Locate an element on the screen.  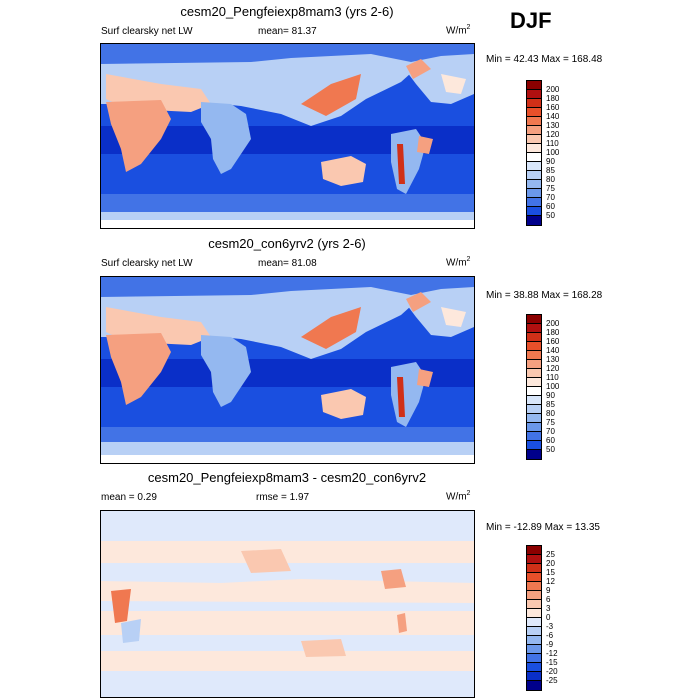
colorbar-3-tick-label: 25 is located at coordinates (550, 554).